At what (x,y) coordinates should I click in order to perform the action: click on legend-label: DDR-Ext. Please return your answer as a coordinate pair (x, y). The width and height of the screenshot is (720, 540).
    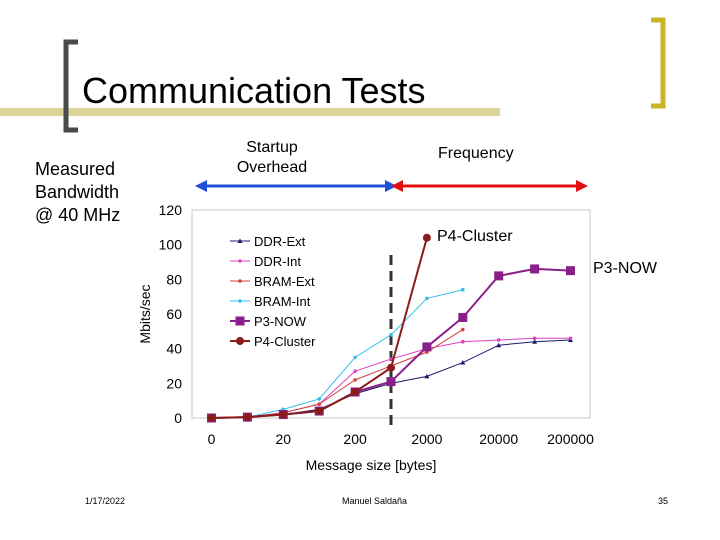
    Looking at the image, I should click on (280, 241).